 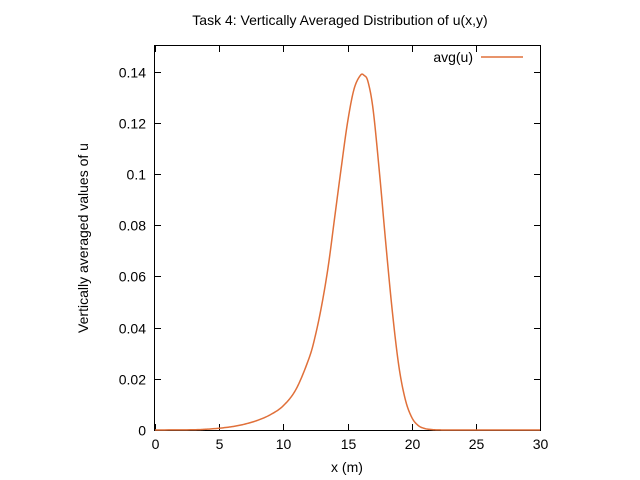 I want to click on y-tick-label: 0.1, so click(x=137, y=175).